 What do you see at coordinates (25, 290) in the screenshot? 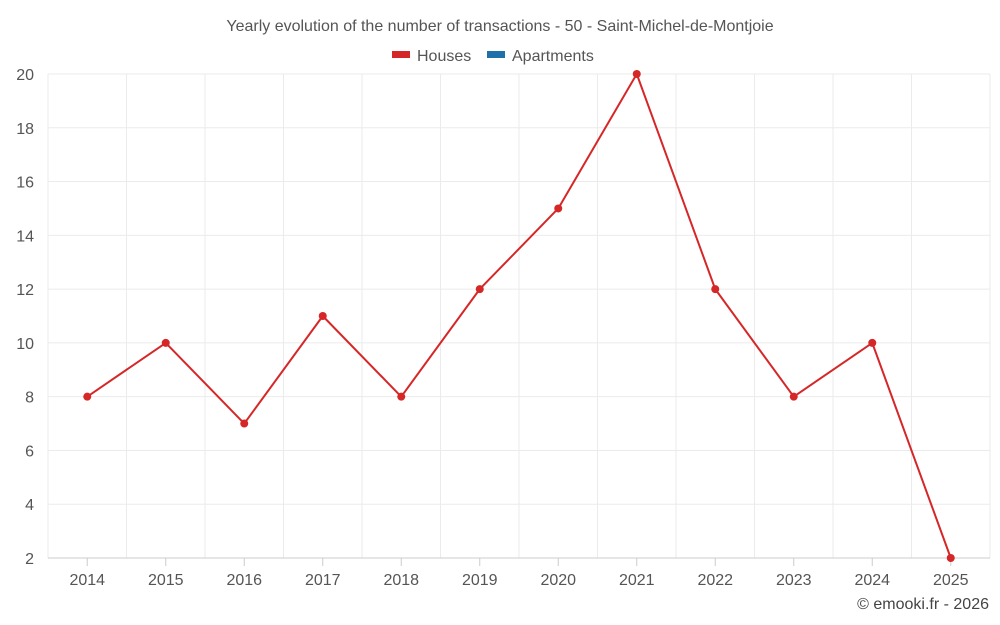
I see `y-tick-label: 12` at bounding box center [25, 290].